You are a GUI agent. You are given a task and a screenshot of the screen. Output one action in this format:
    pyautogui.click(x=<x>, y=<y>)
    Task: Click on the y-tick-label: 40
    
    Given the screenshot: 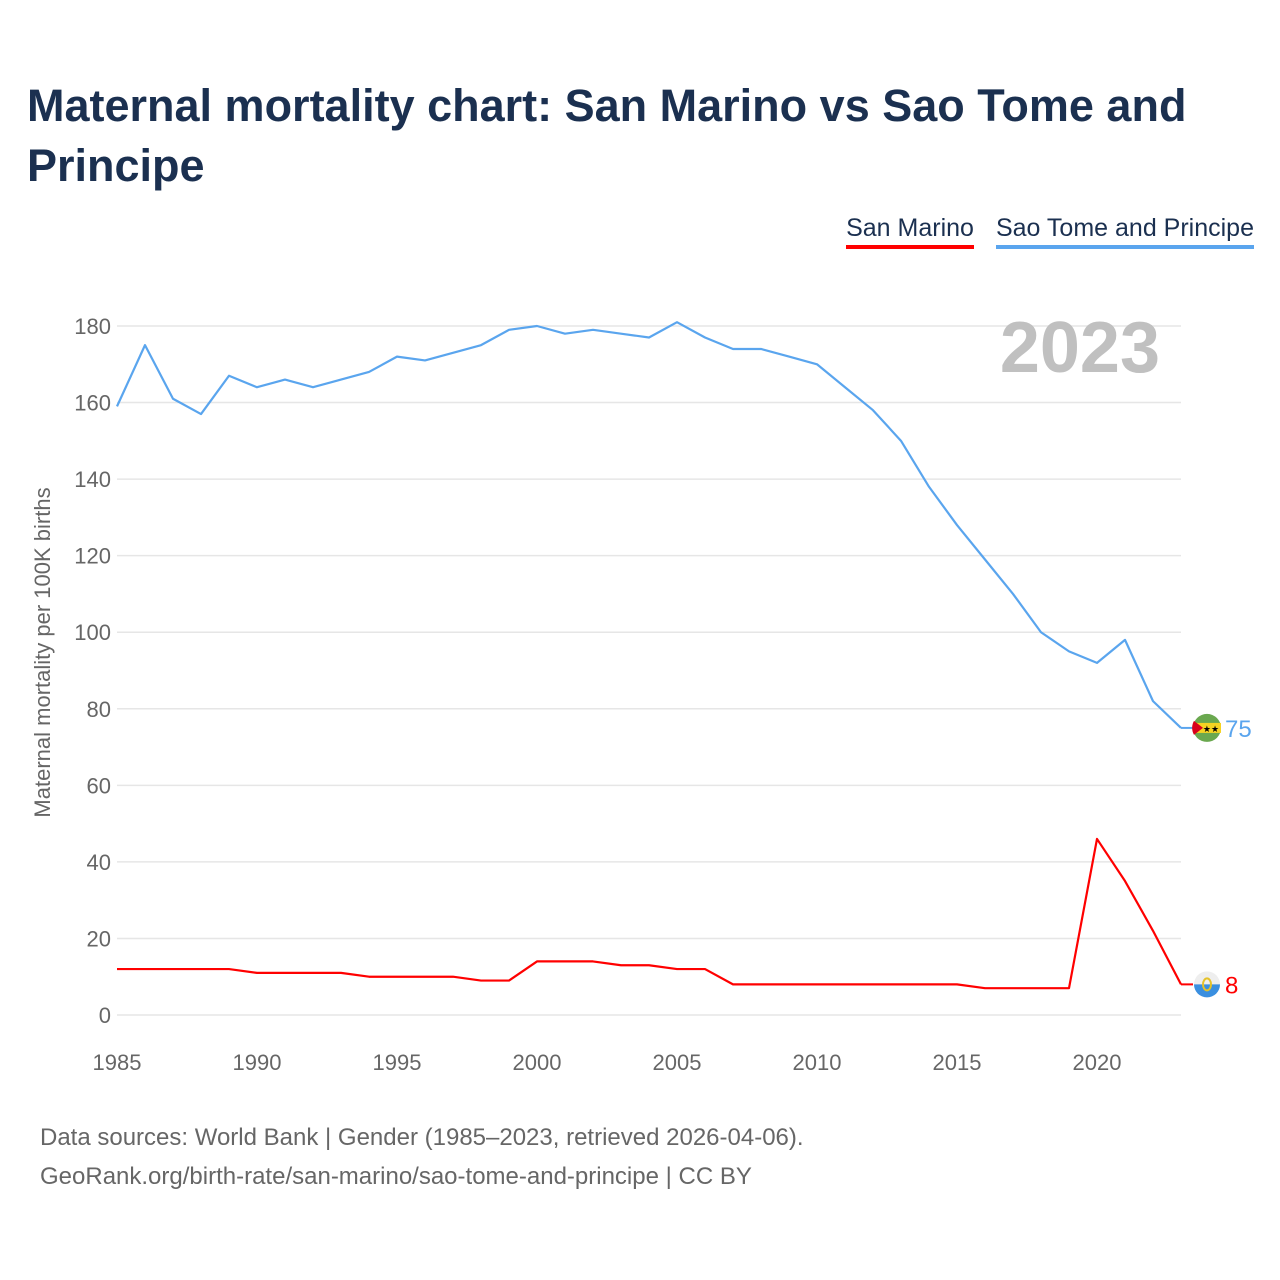 What is the action you would take?
    pyautogui.click(x=99, y=862)
    